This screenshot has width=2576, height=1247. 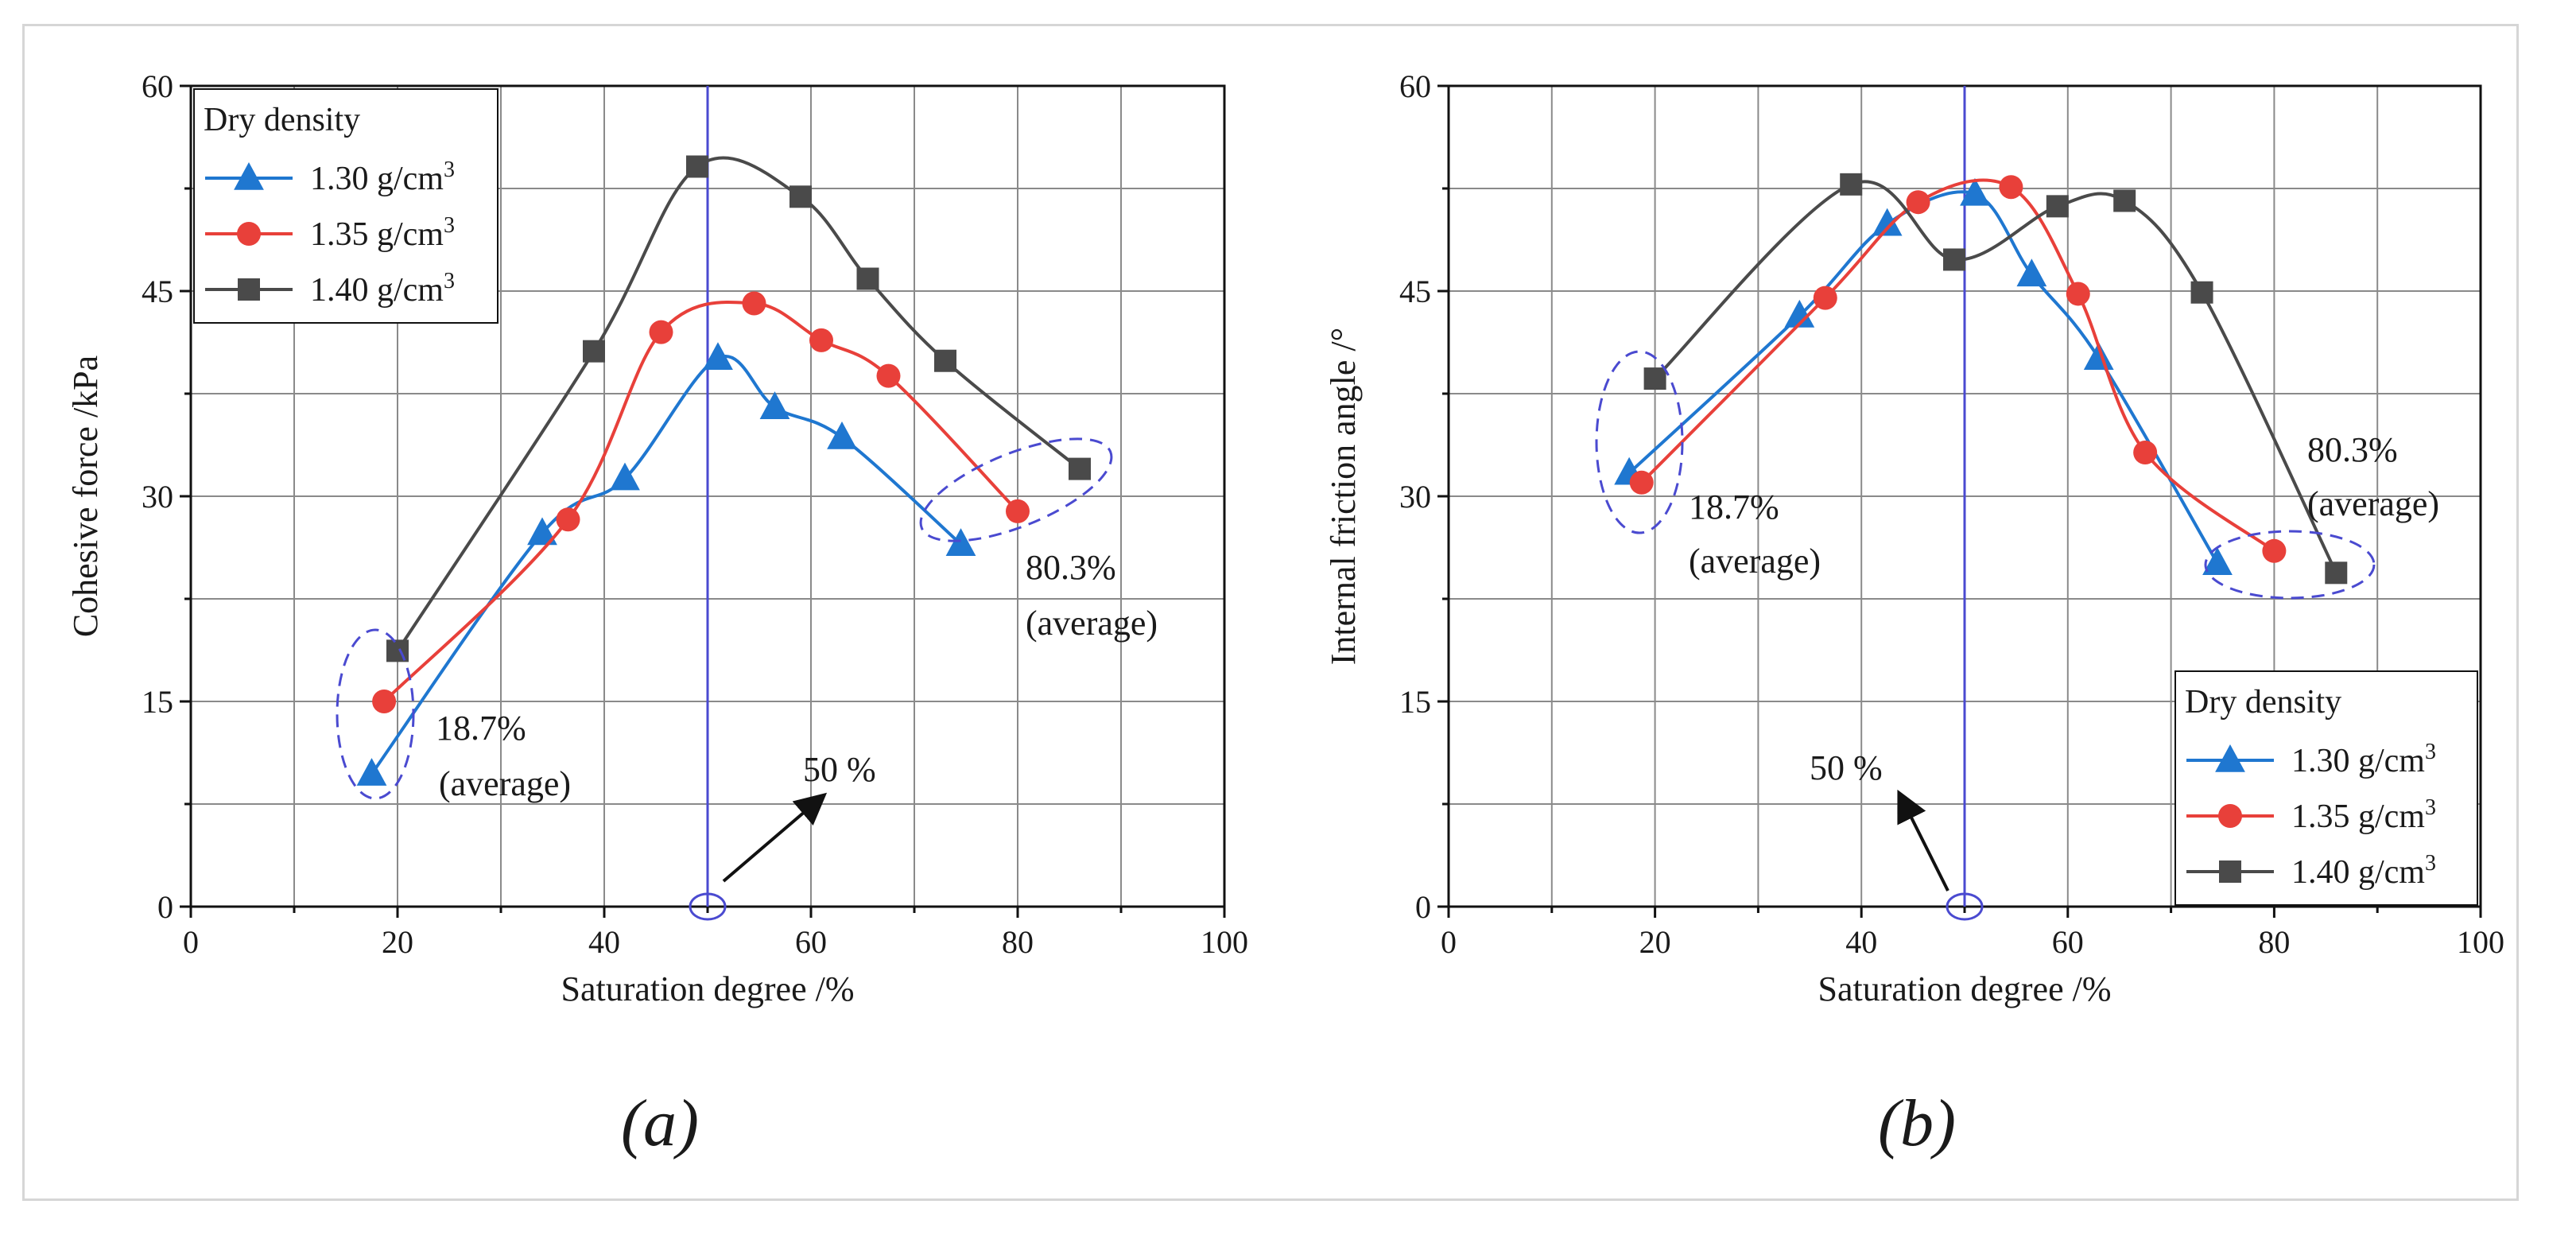 I want to click on x-axis-label: Saturation degree /%, so click(x=1965, y=989).